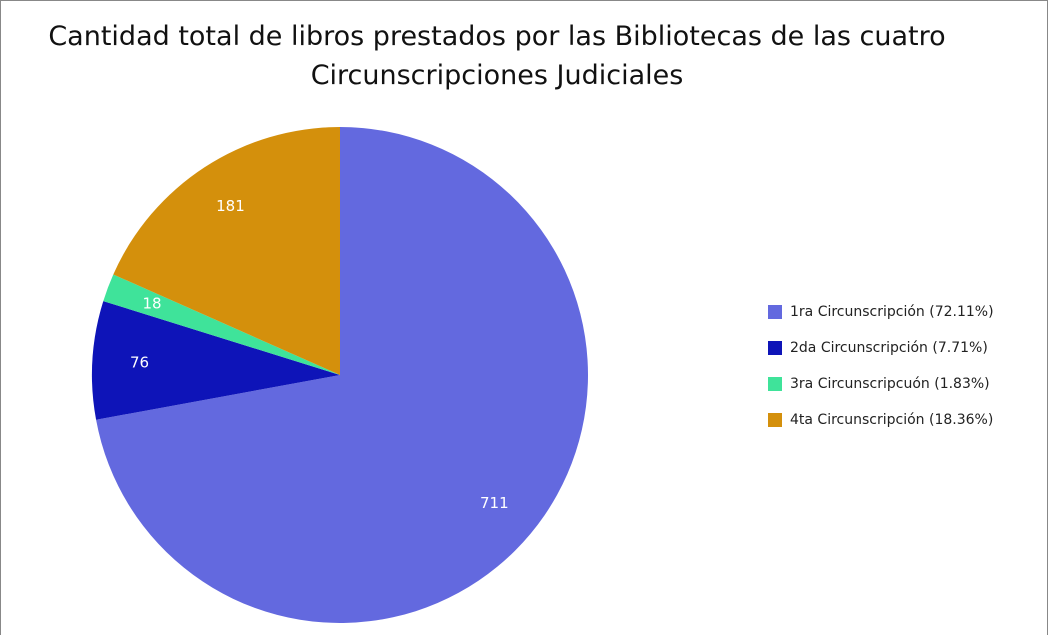 The image size is (1048, 635). I want to click on legend-label: 3ra Circunscripcuón (1.83%), so click(890, 384).